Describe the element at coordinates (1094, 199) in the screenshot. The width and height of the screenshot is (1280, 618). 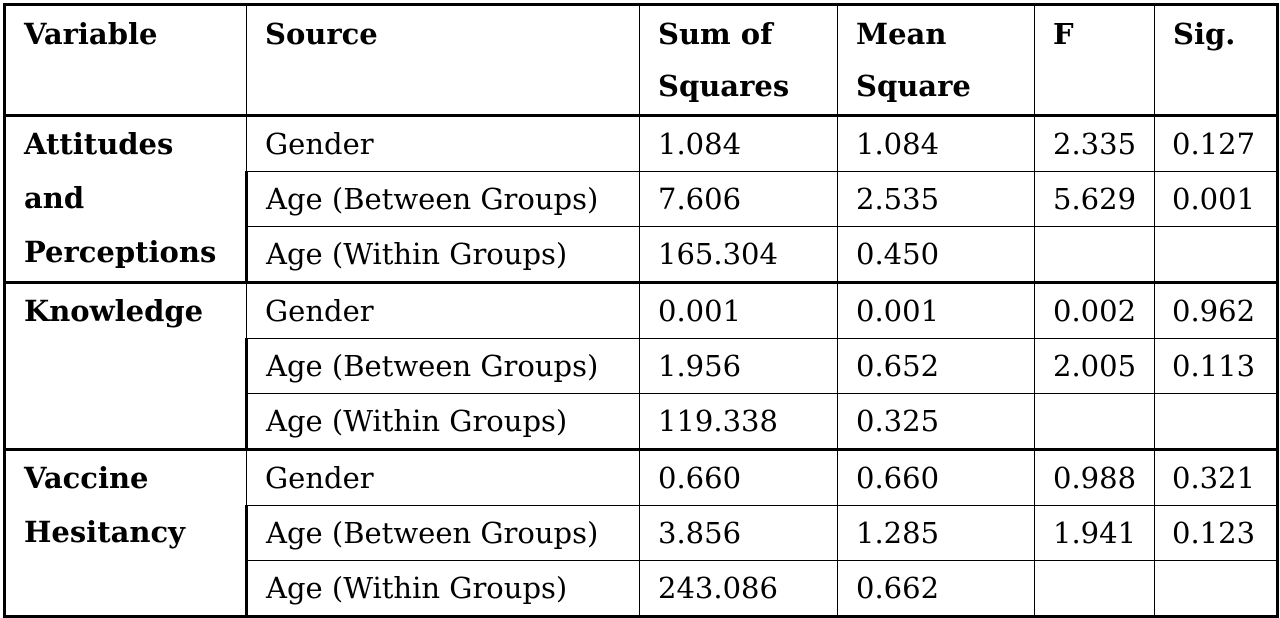
I see `f-cell: 5.629` at that location.